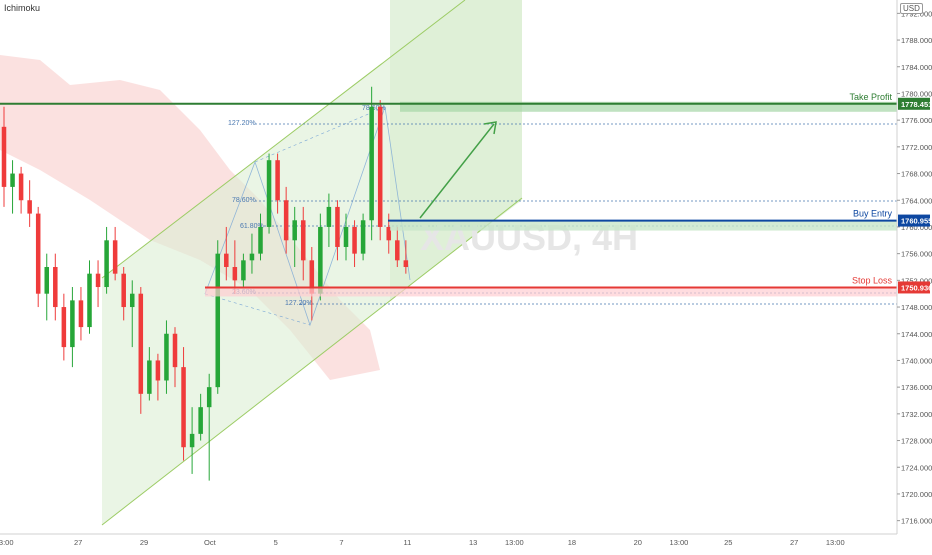  I want to click on price-tick-label: 1728.000, so click(916, 441).